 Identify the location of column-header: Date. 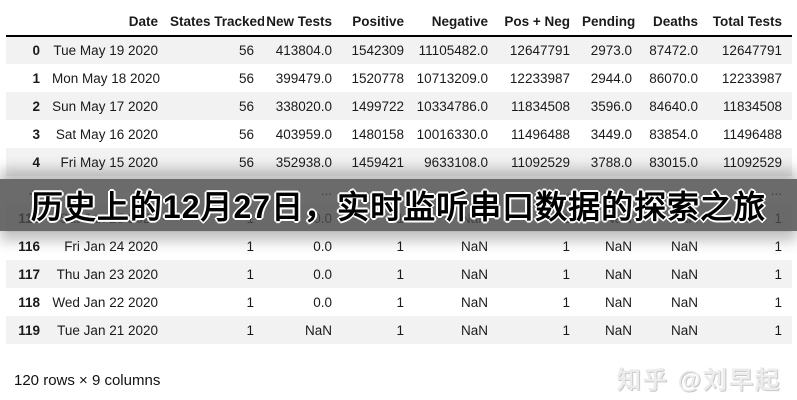
(109, 22).